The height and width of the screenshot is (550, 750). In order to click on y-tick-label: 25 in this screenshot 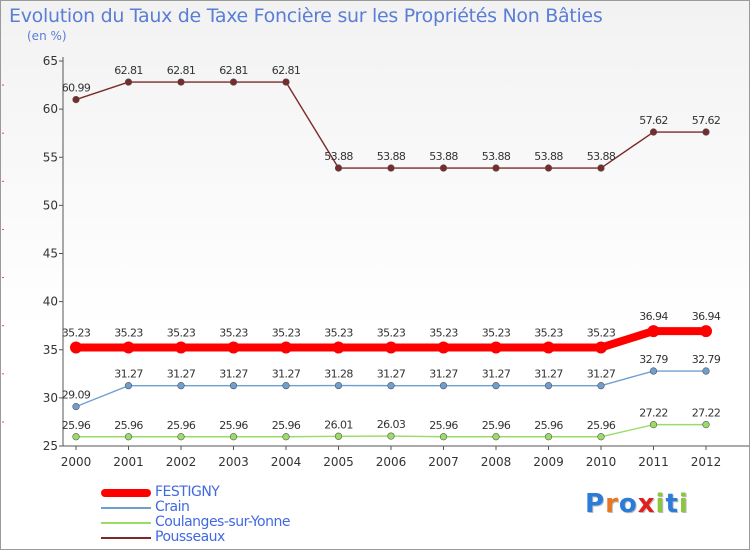, I will do `click(50, 446)`.